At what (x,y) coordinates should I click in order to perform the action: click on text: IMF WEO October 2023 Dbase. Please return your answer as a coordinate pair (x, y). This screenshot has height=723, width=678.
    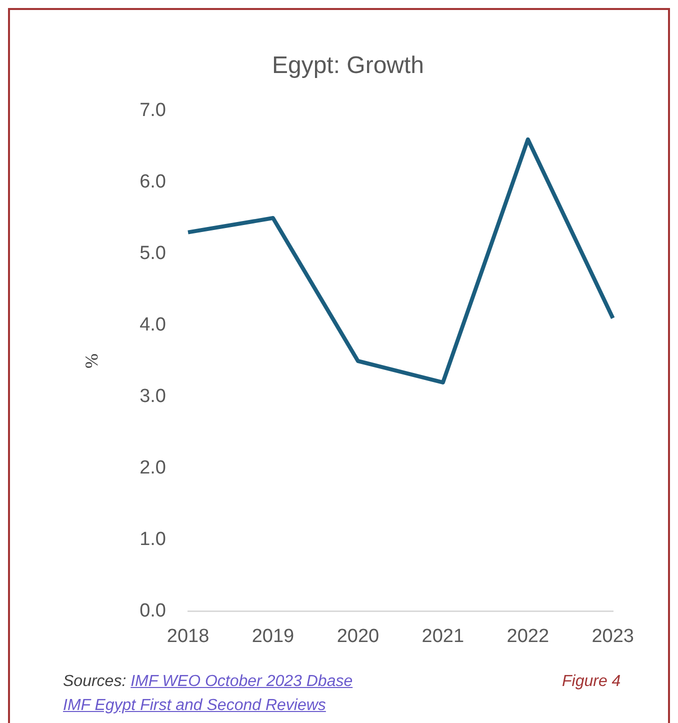
    Looking at the image, I should click on (241, 681).